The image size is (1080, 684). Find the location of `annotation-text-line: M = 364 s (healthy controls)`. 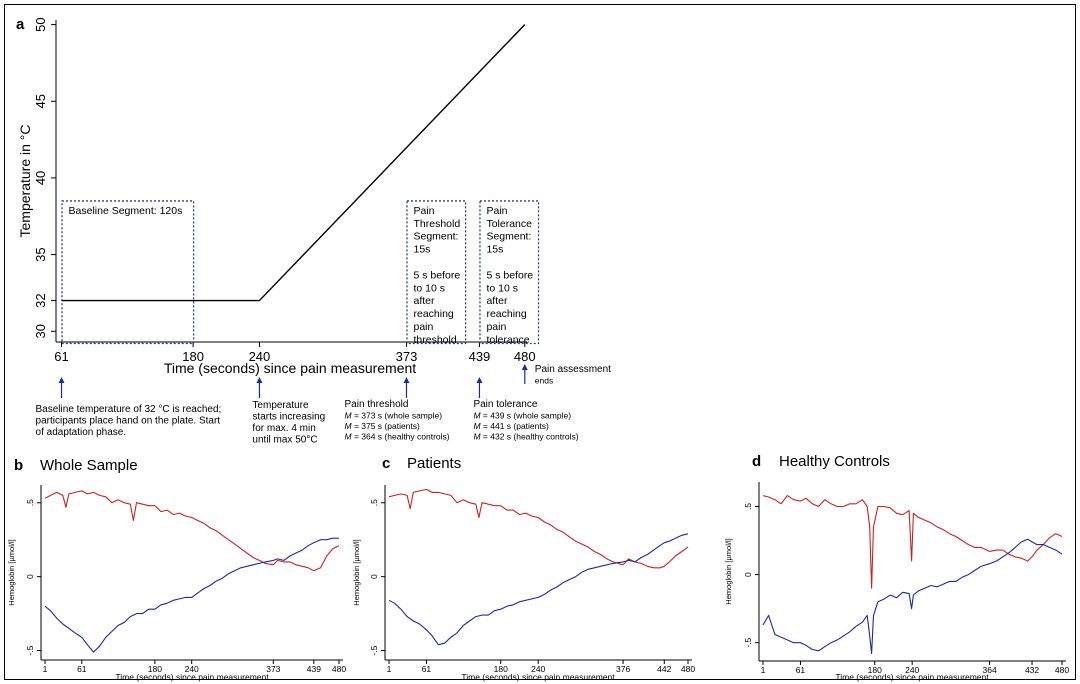

annotation-text-line: M = 364 s (healthy controls) is located at coordinates (396, 437).